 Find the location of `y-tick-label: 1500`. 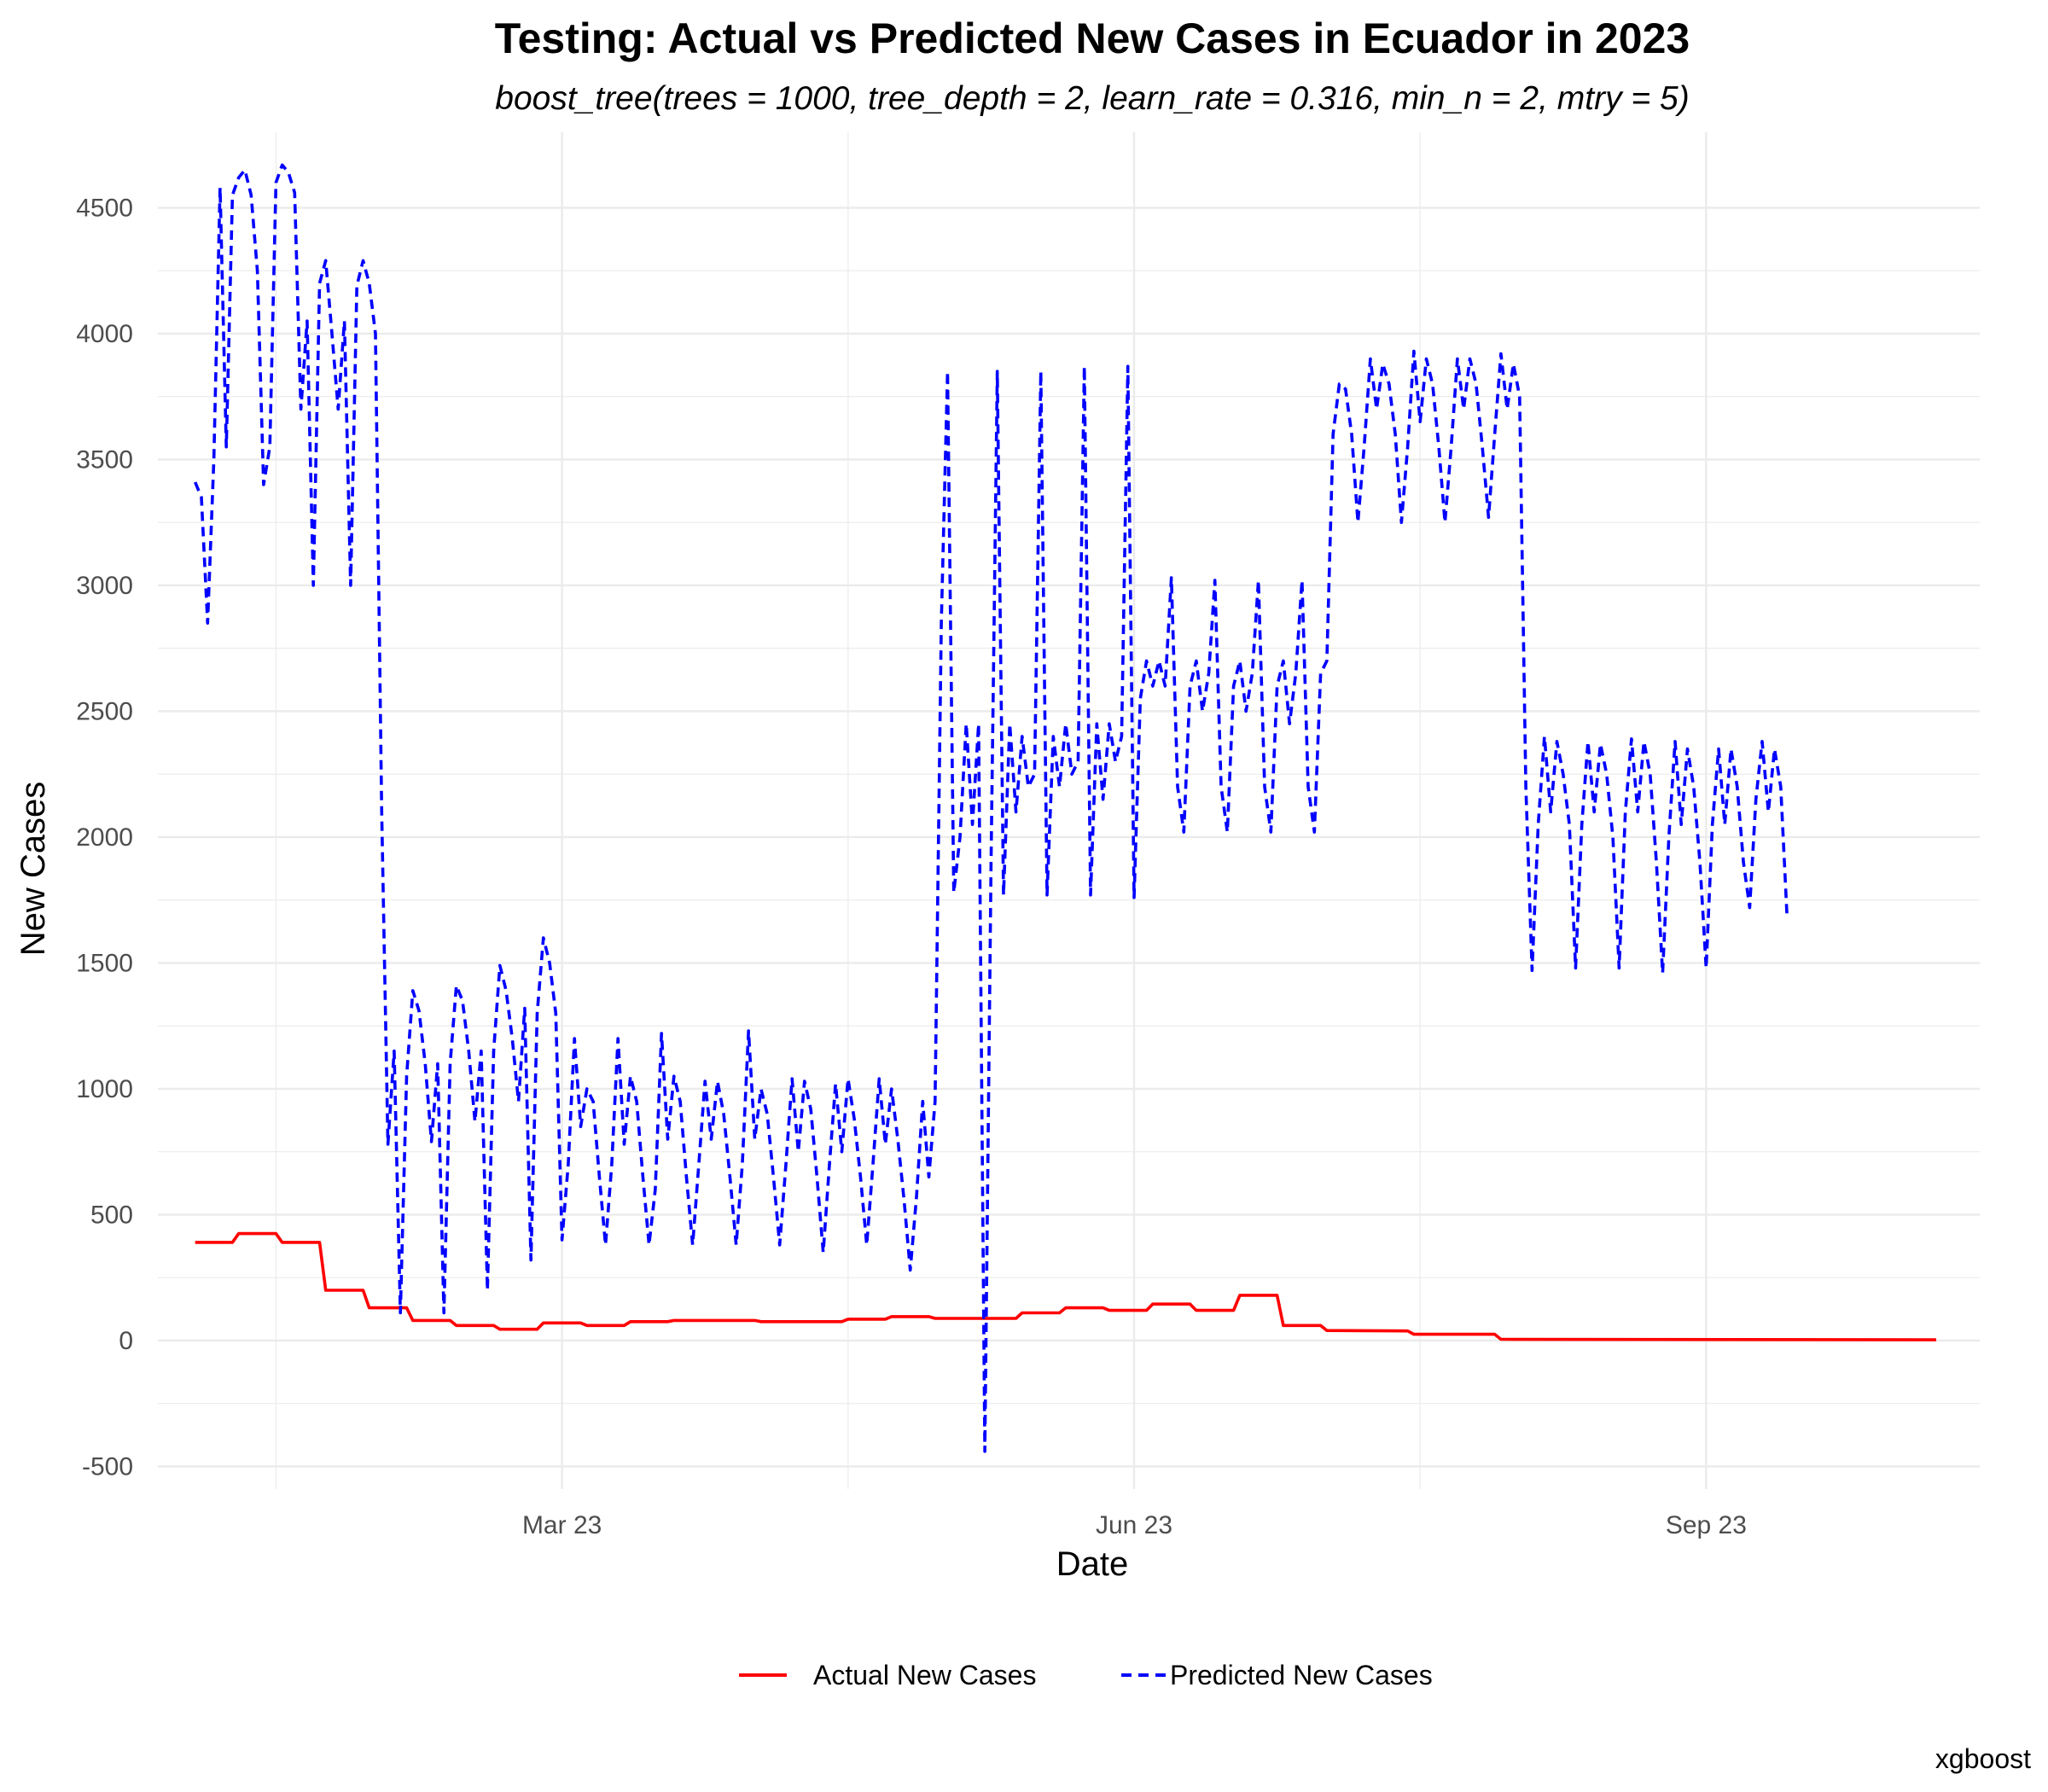

y-tick-label: 1500 is located at coordinates (104, 963).